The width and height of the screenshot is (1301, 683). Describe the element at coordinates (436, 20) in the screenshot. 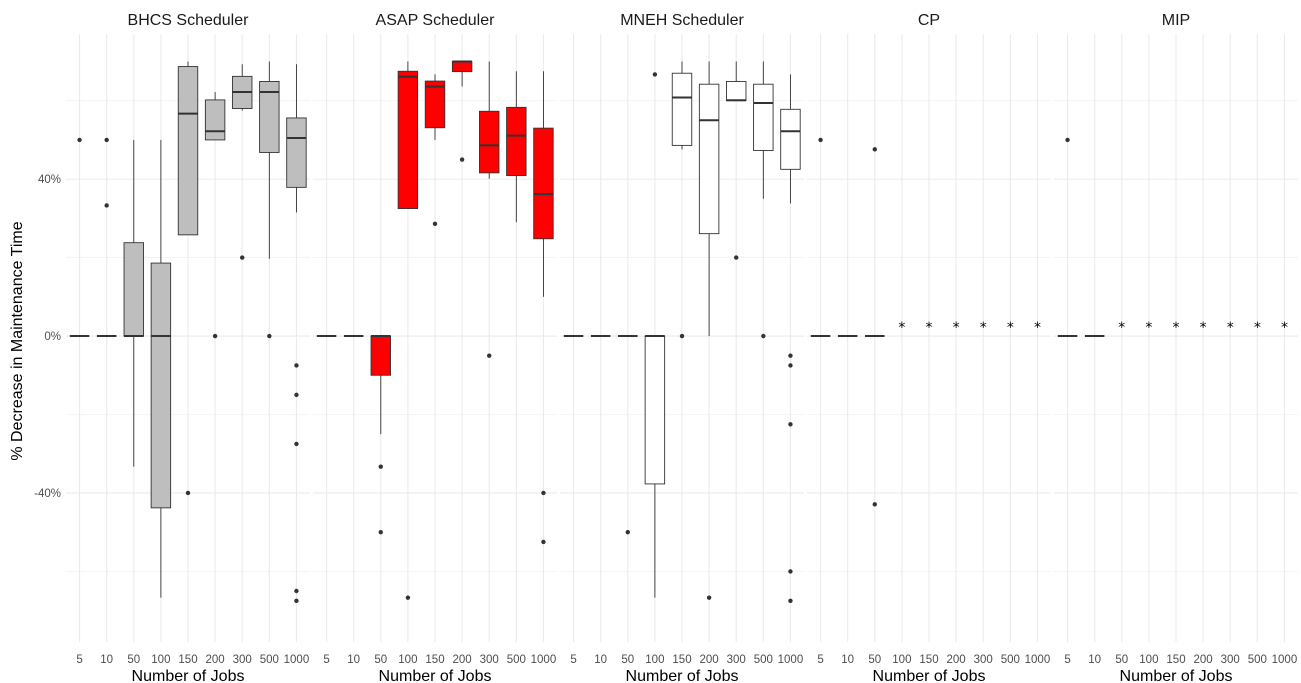

I see `facet-title: ASAP Scheduler` at that location.